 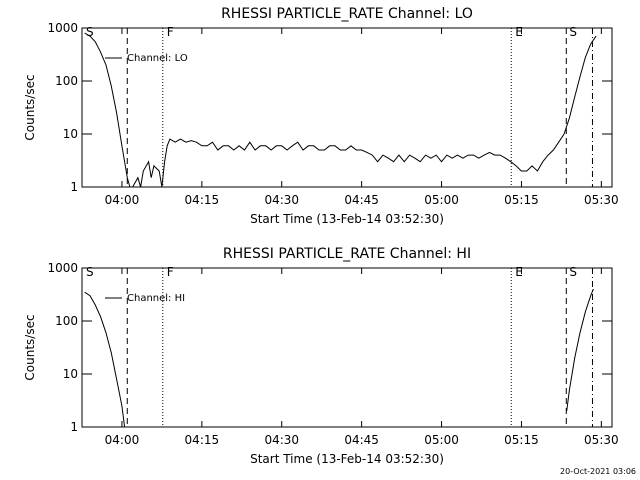 What do you see at coordinates (347, 254) in the screenshot?
I see `chart-title: RHESSI PARTICLE_RATE Channel: HI` at bounding box center [347, 254].